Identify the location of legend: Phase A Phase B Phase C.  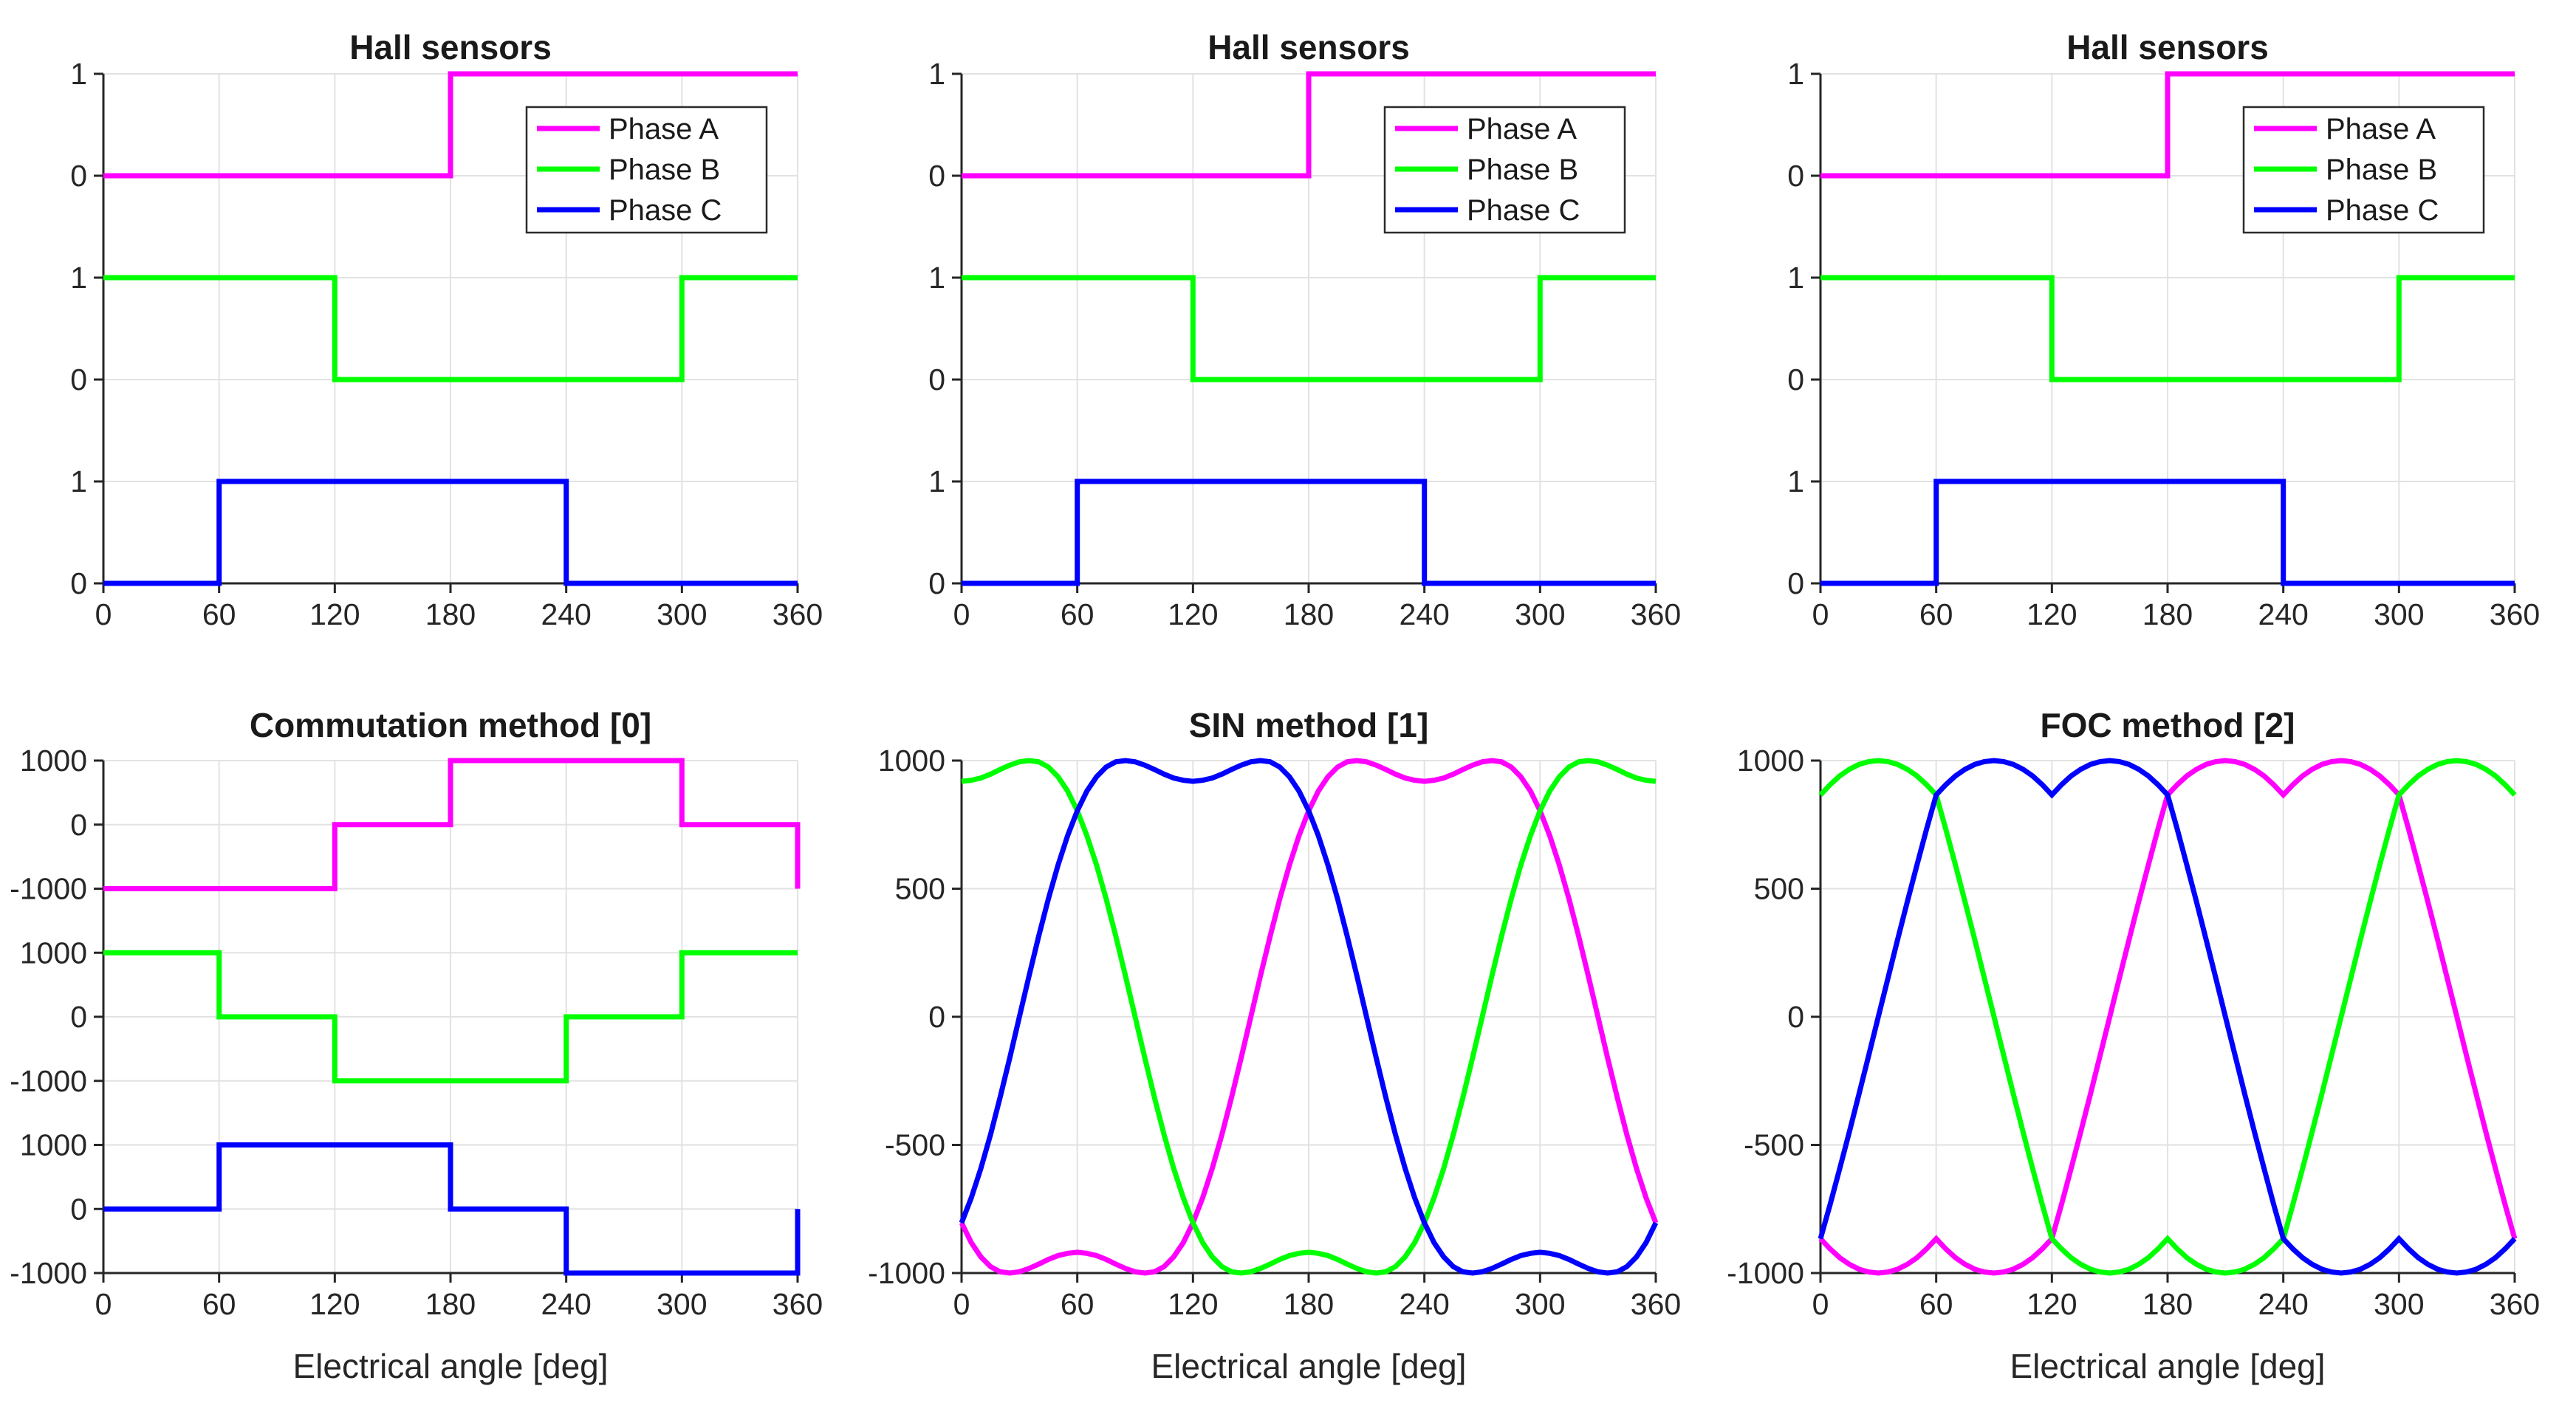
(2363, 170).